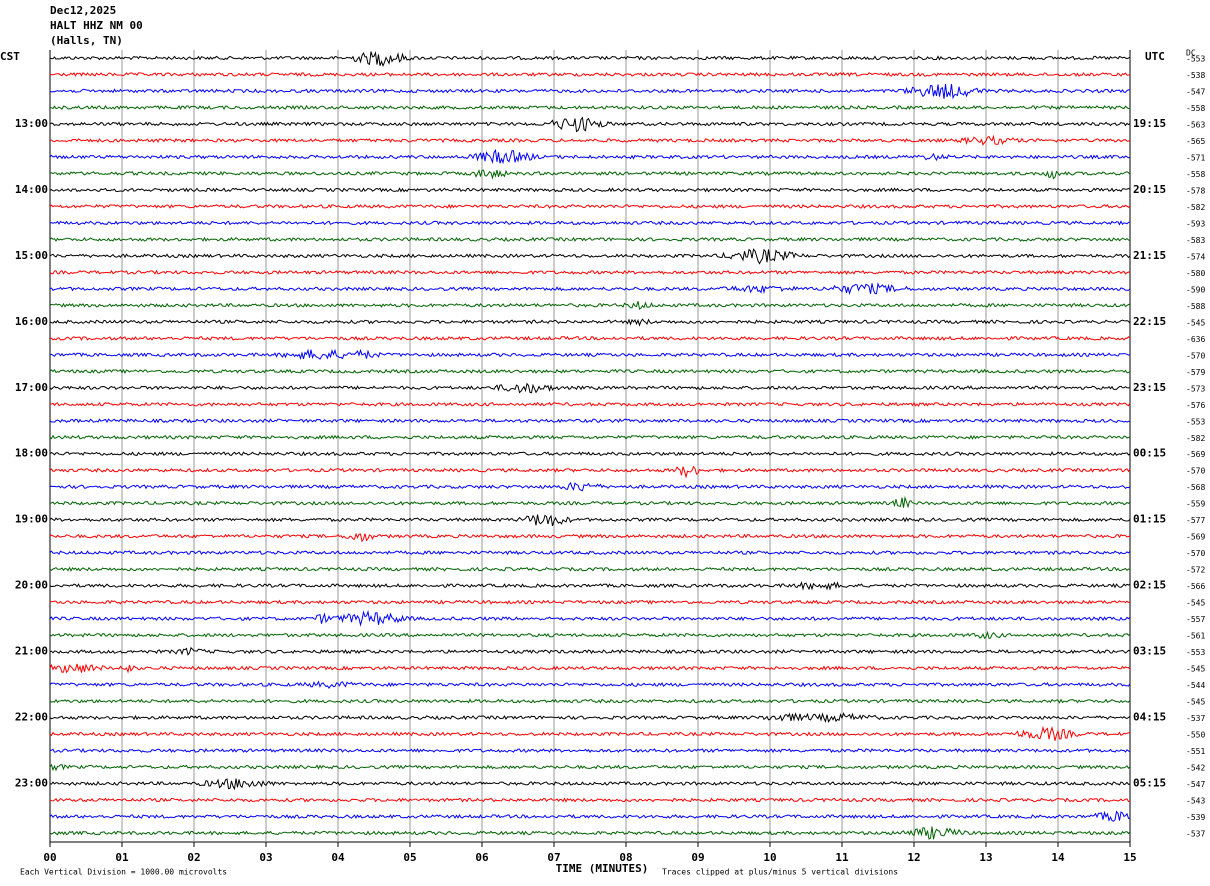 The height and width of the screenshot is (886, 1210). I want to click on dc-offset: -551, so click(1195, 751).